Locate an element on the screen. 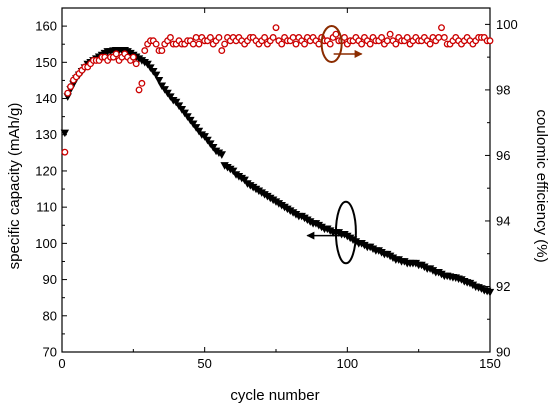 This screenshot has height=413, width=550. x-axis-title: cycle number is located at coordinates (274, 395).